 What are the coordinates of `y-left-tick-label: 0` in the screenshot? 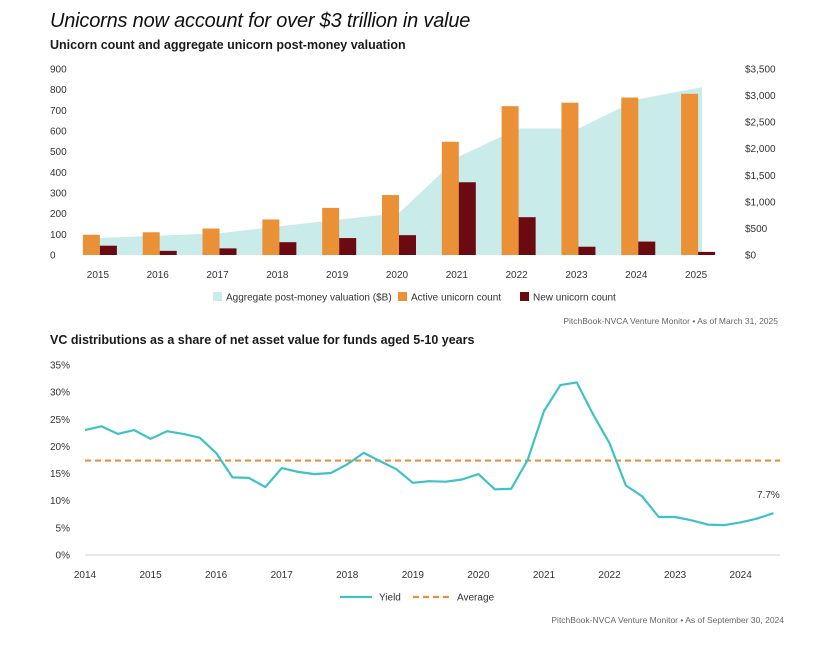 It's located at (53, 256).